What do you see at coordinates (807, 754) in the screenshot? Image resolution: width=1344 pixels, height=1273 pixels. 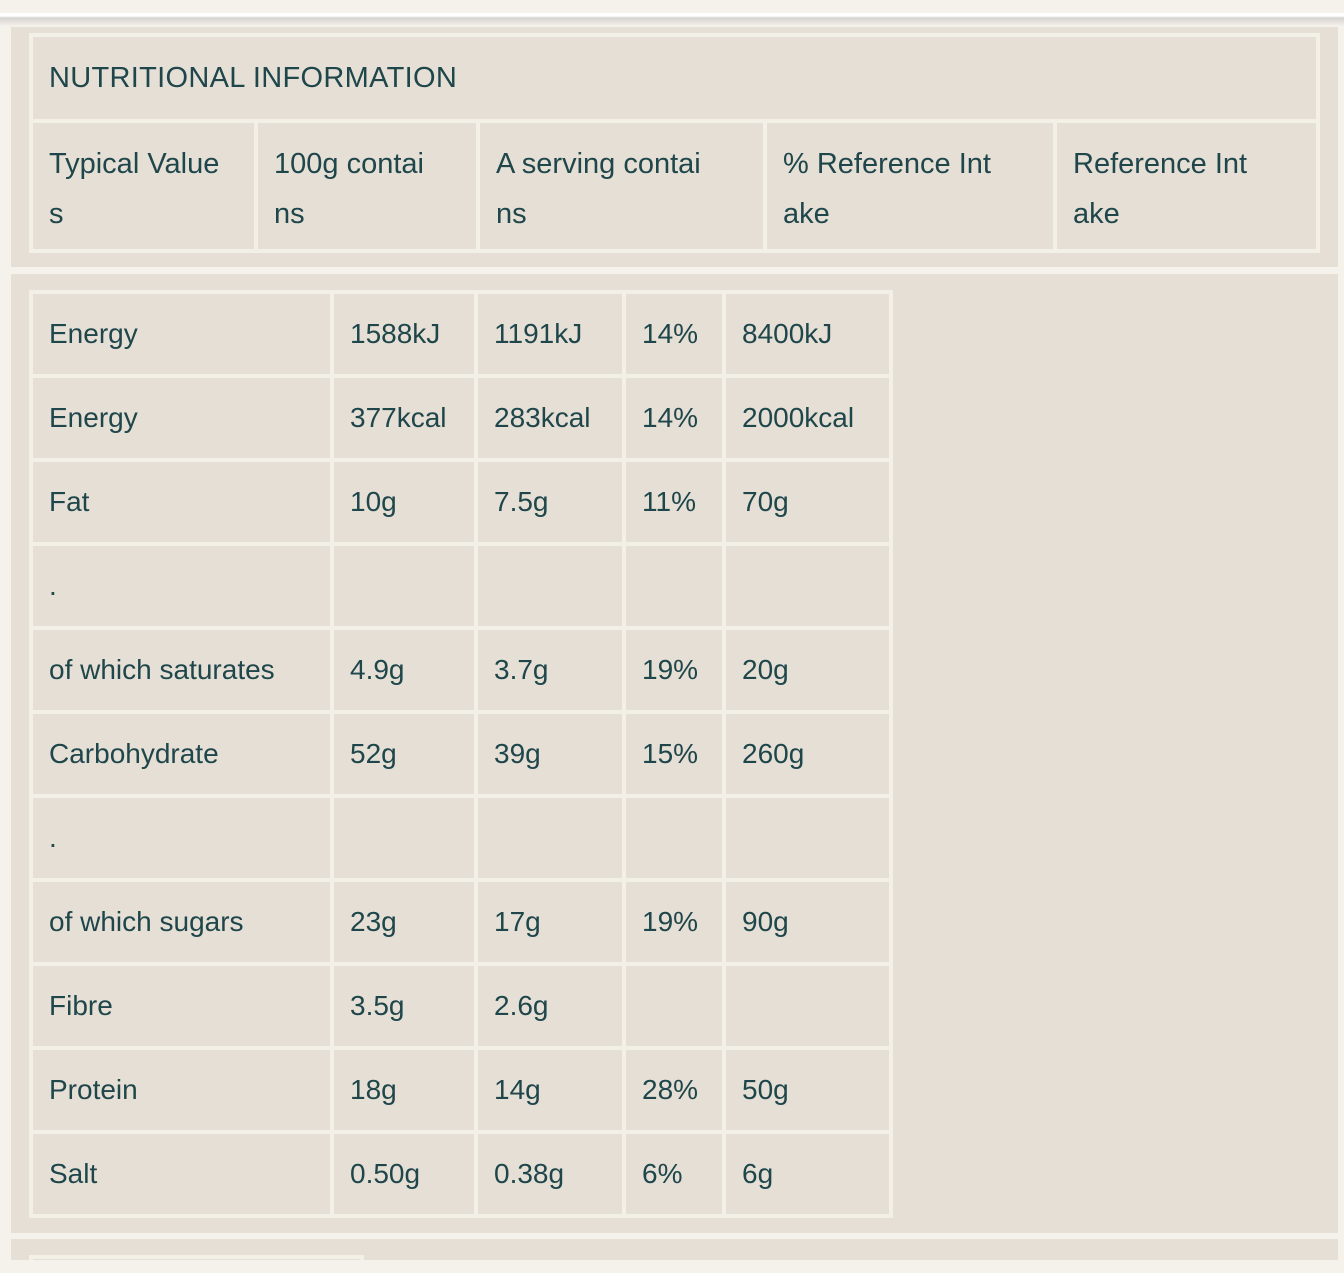 I see `cell-reference-intake: 260g` at bounding box center [807, 754].